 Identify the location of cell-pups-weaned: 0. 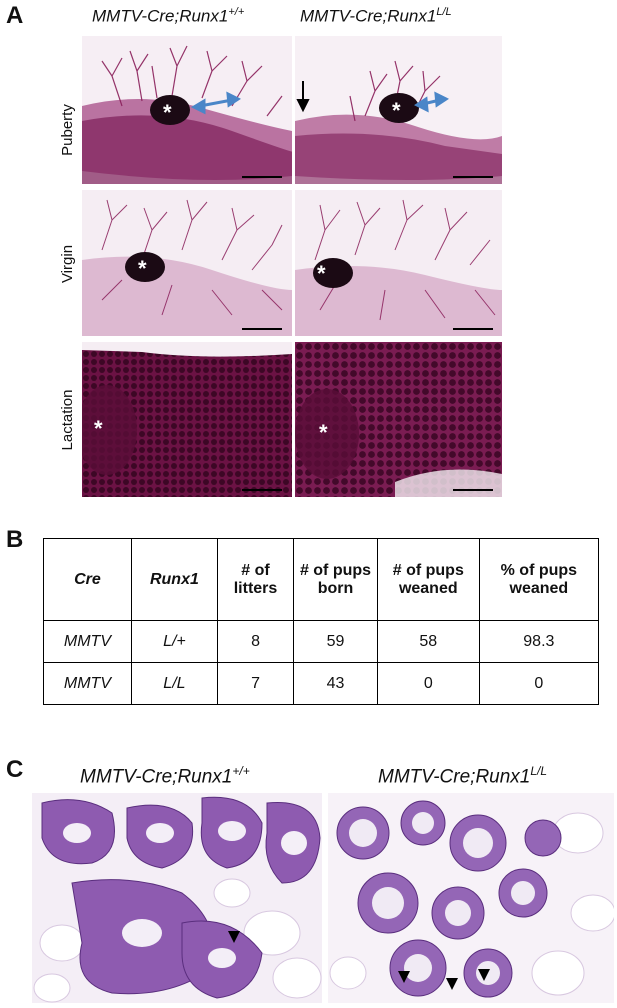
(428, 683).